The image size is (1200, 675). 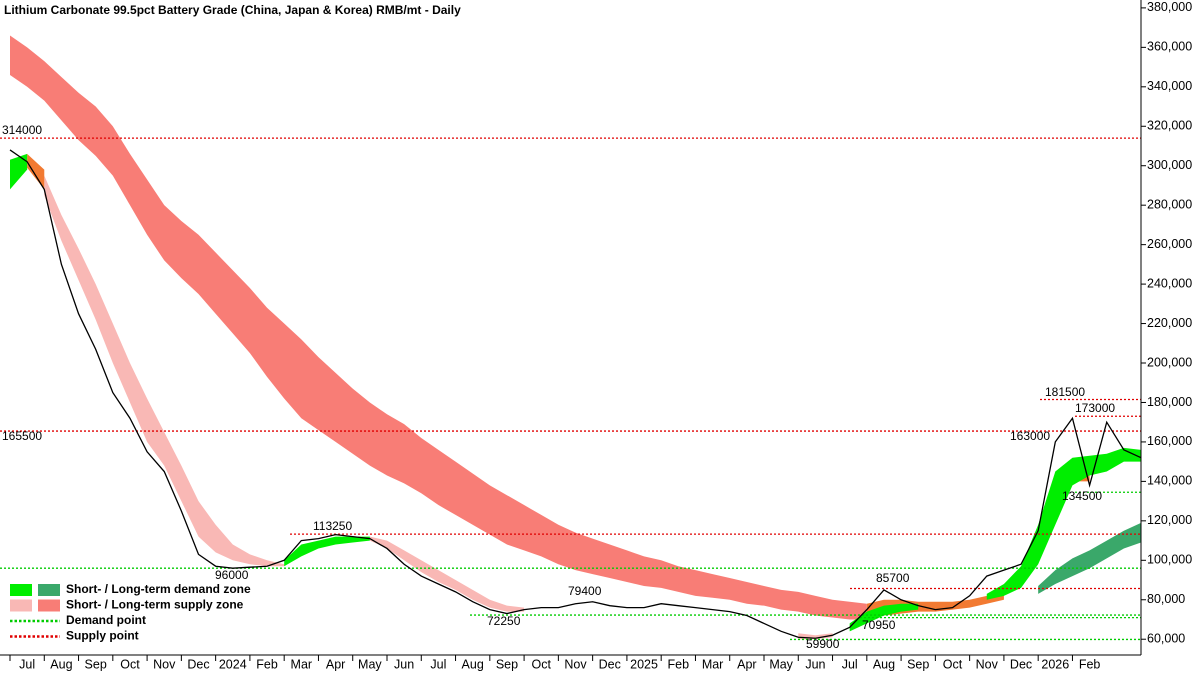 I want to click on y-tick-label: 320,000, so click(x=1169, y=126).